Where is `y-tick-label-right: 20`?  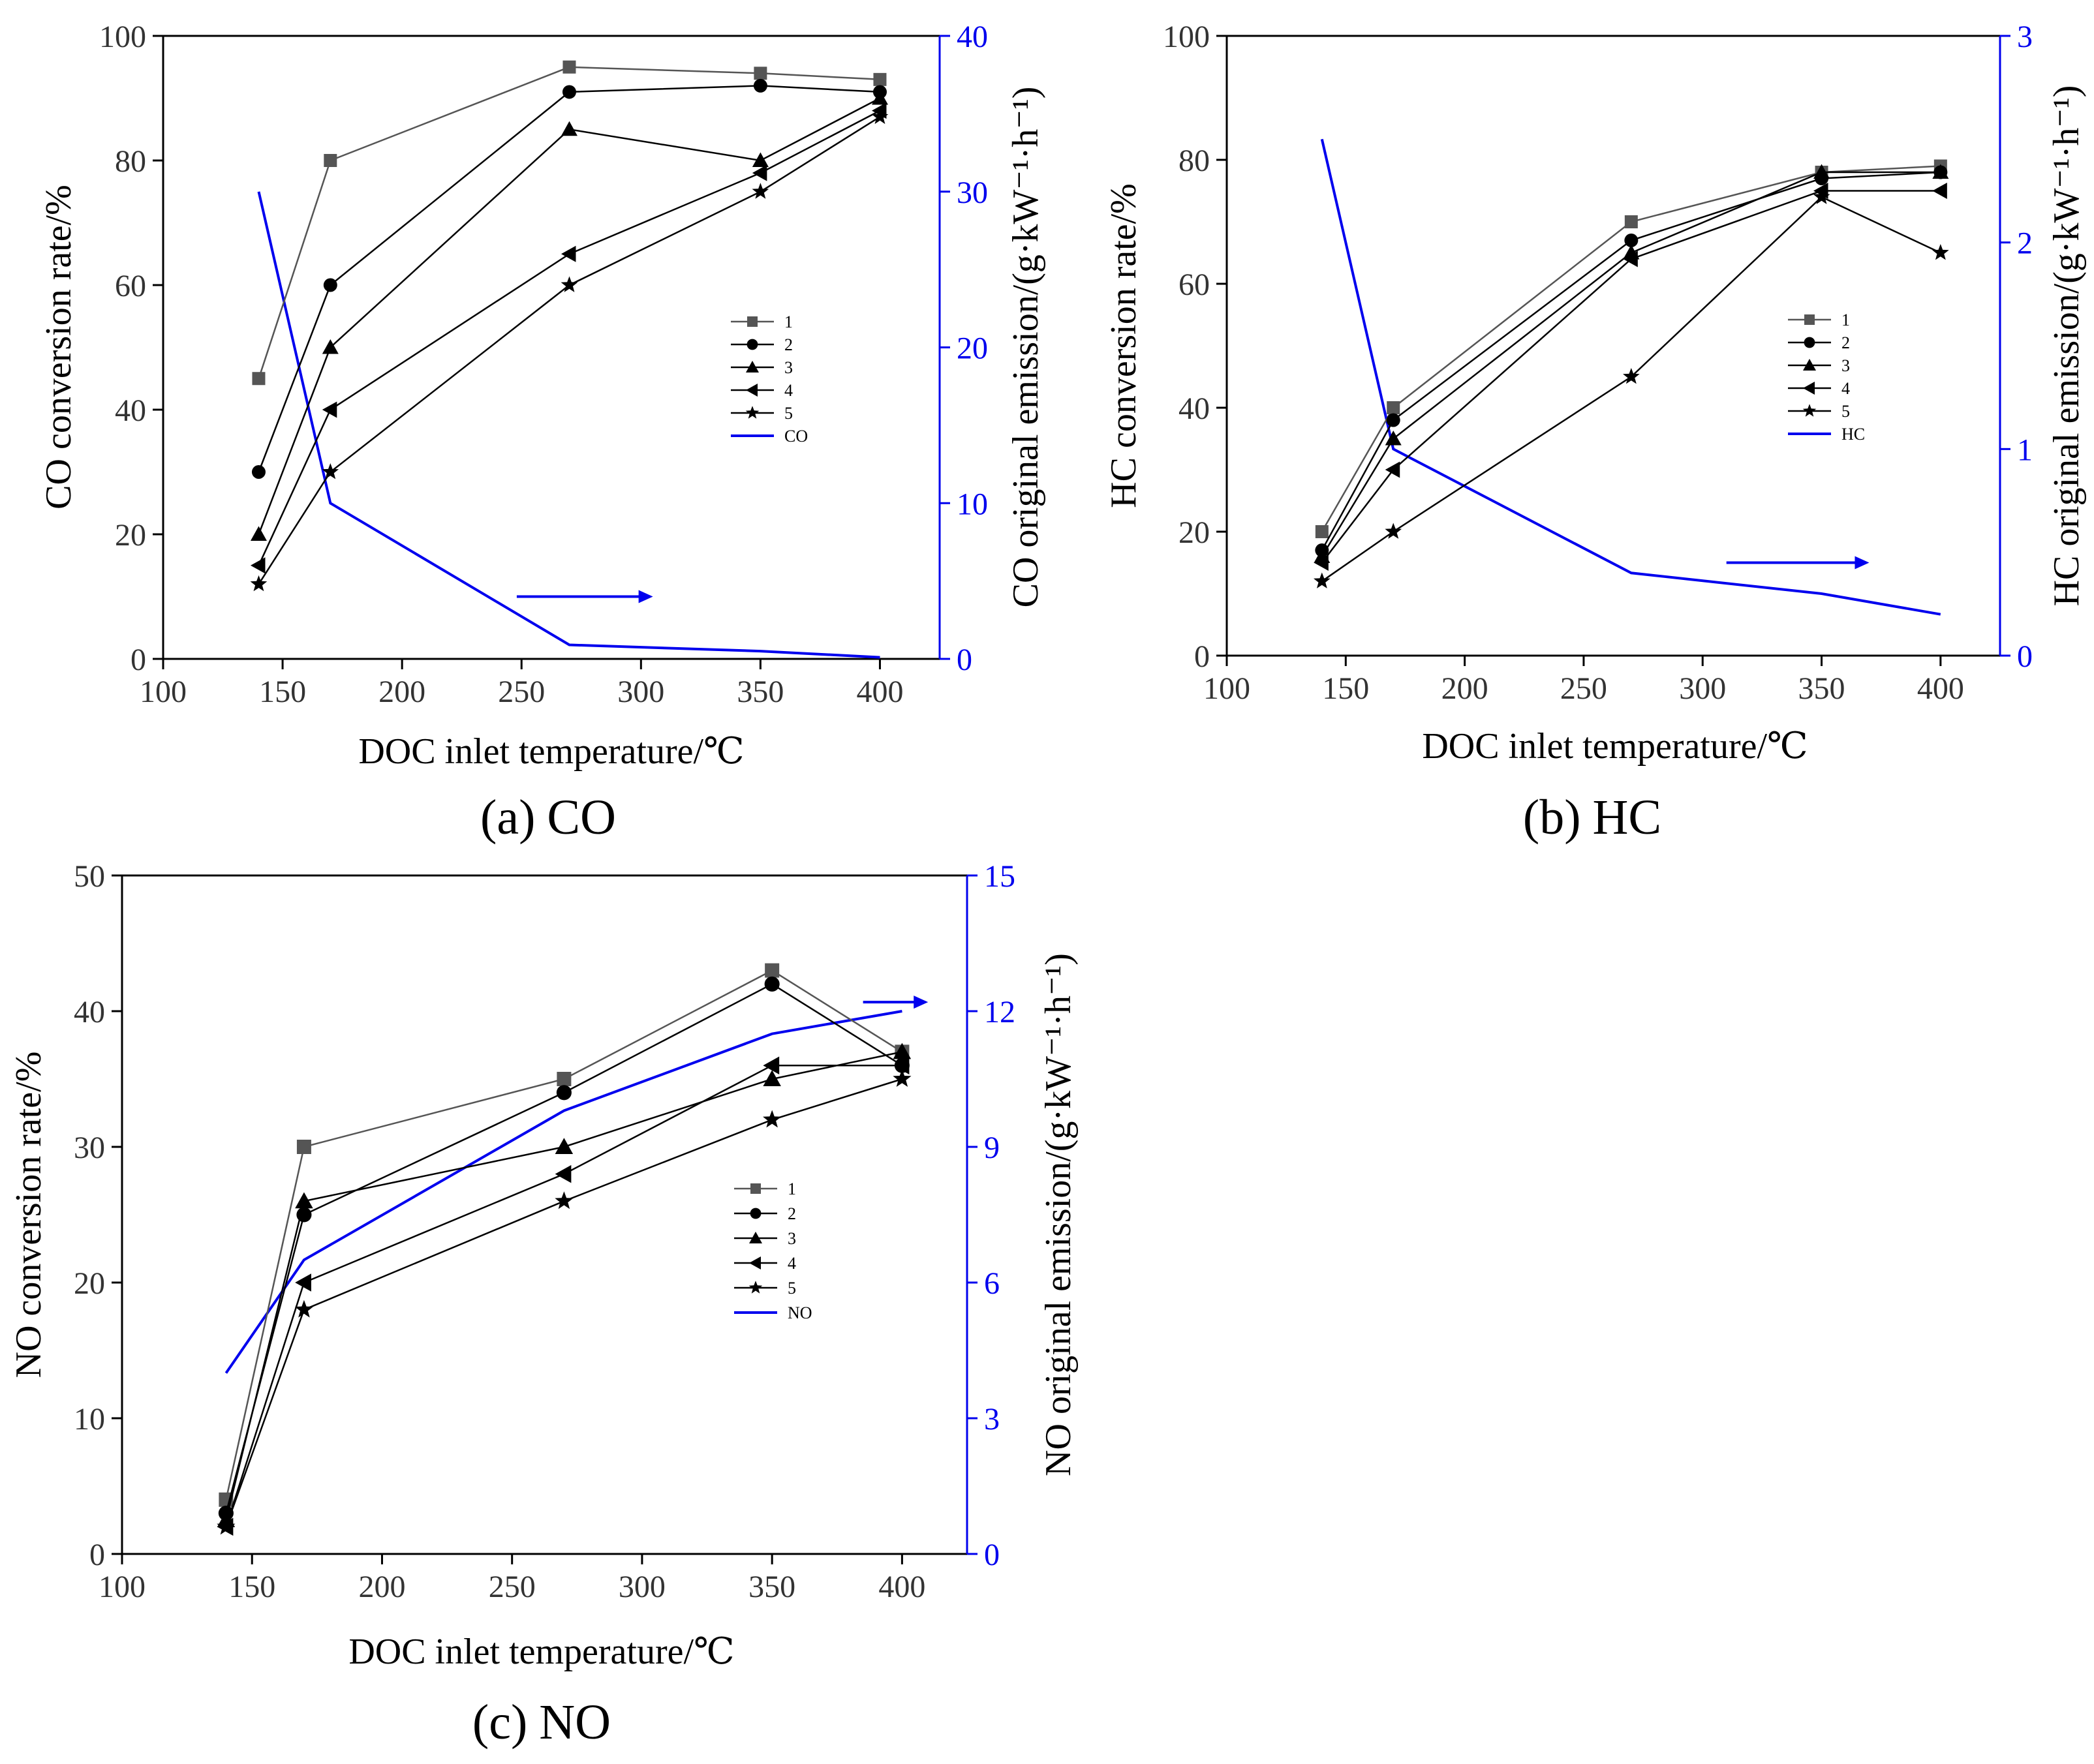
y-tick-label-right: 20 is located at coordinates (973, 348).